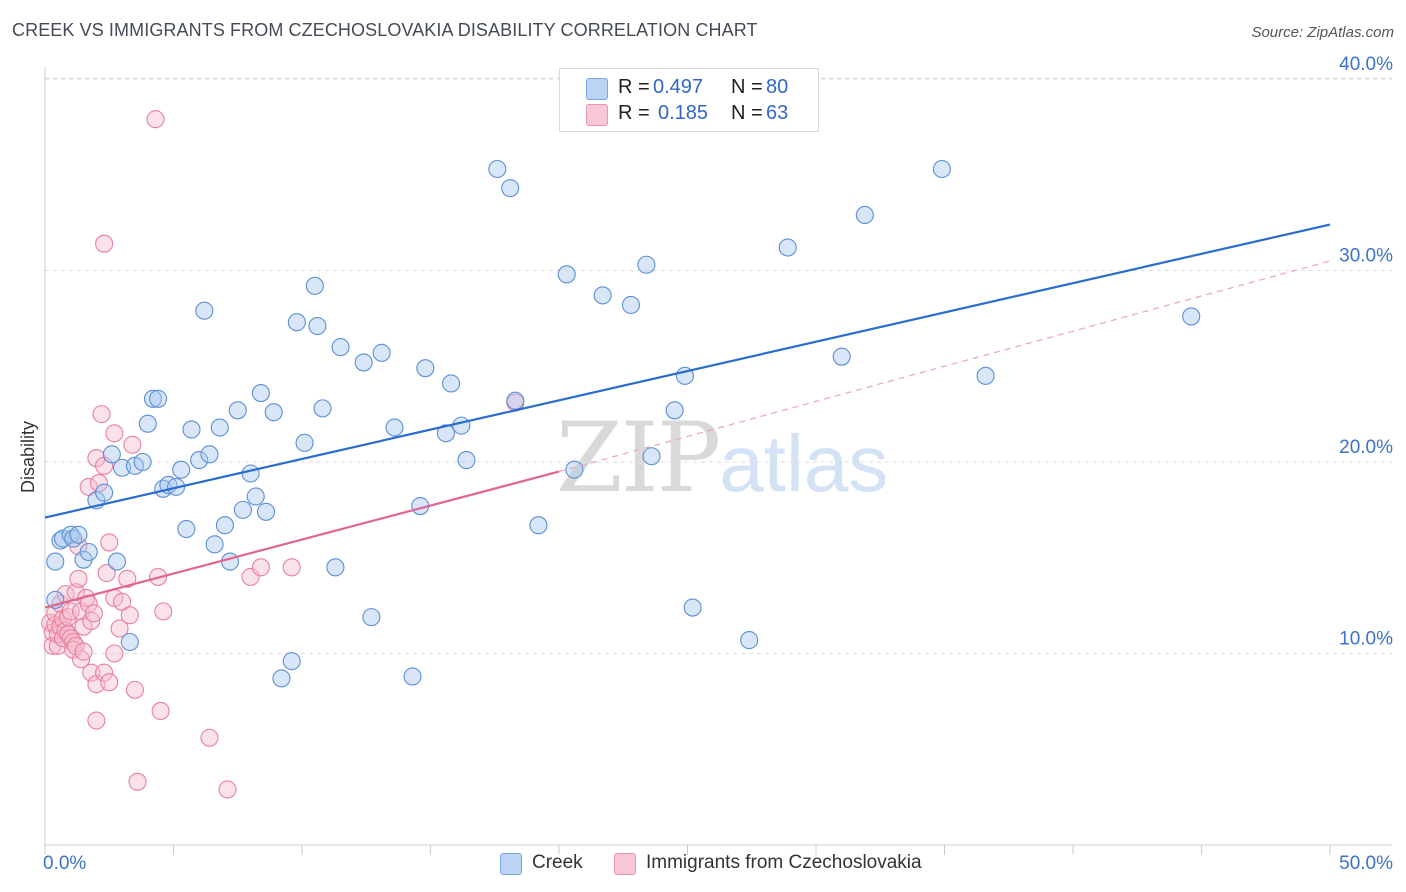 This screenshot has width=1406, height=892. Describe the element at coordinates (64, 863) in the screenshot. I see `x-tick-label: 0.0%` at that location.